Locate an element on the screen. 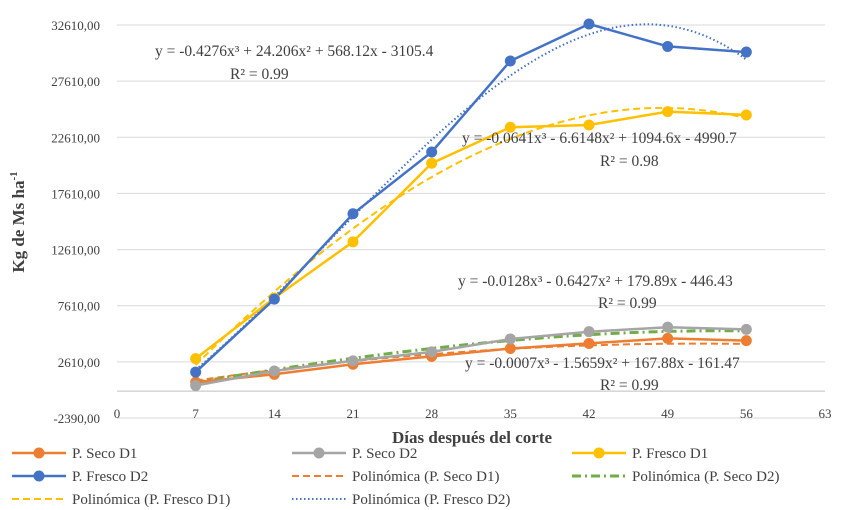  x-tick-label: 63 is located at coordinates (825, 413).